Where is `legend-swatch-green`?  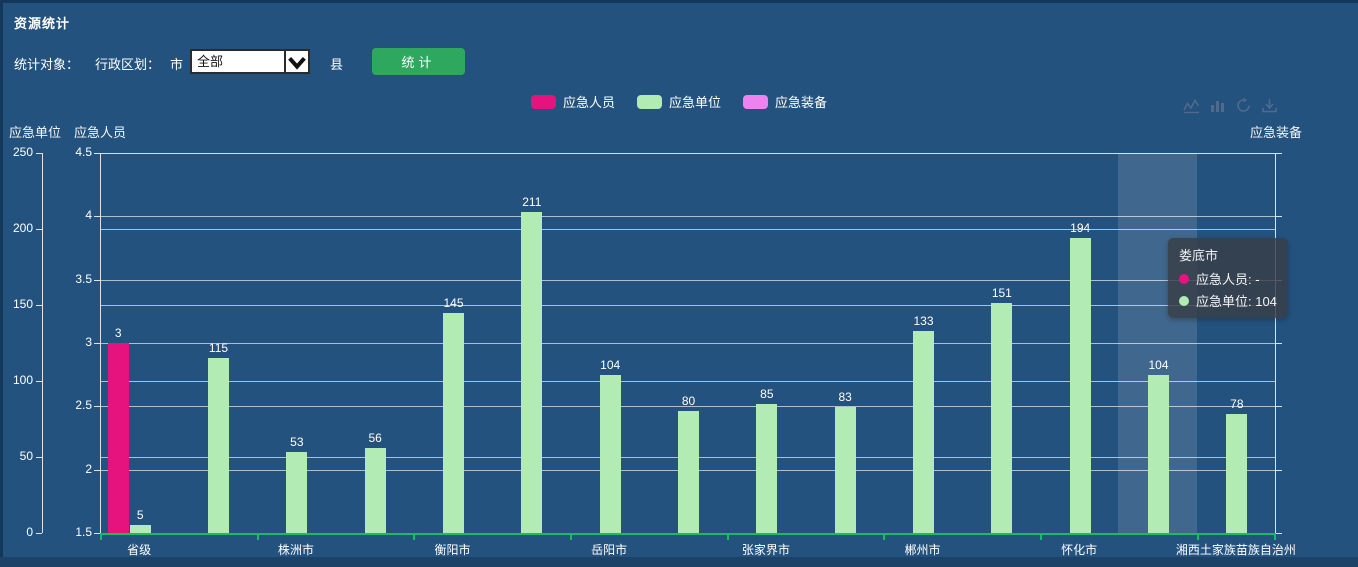 legend-swatch-green is located at coordinates (649, 101).